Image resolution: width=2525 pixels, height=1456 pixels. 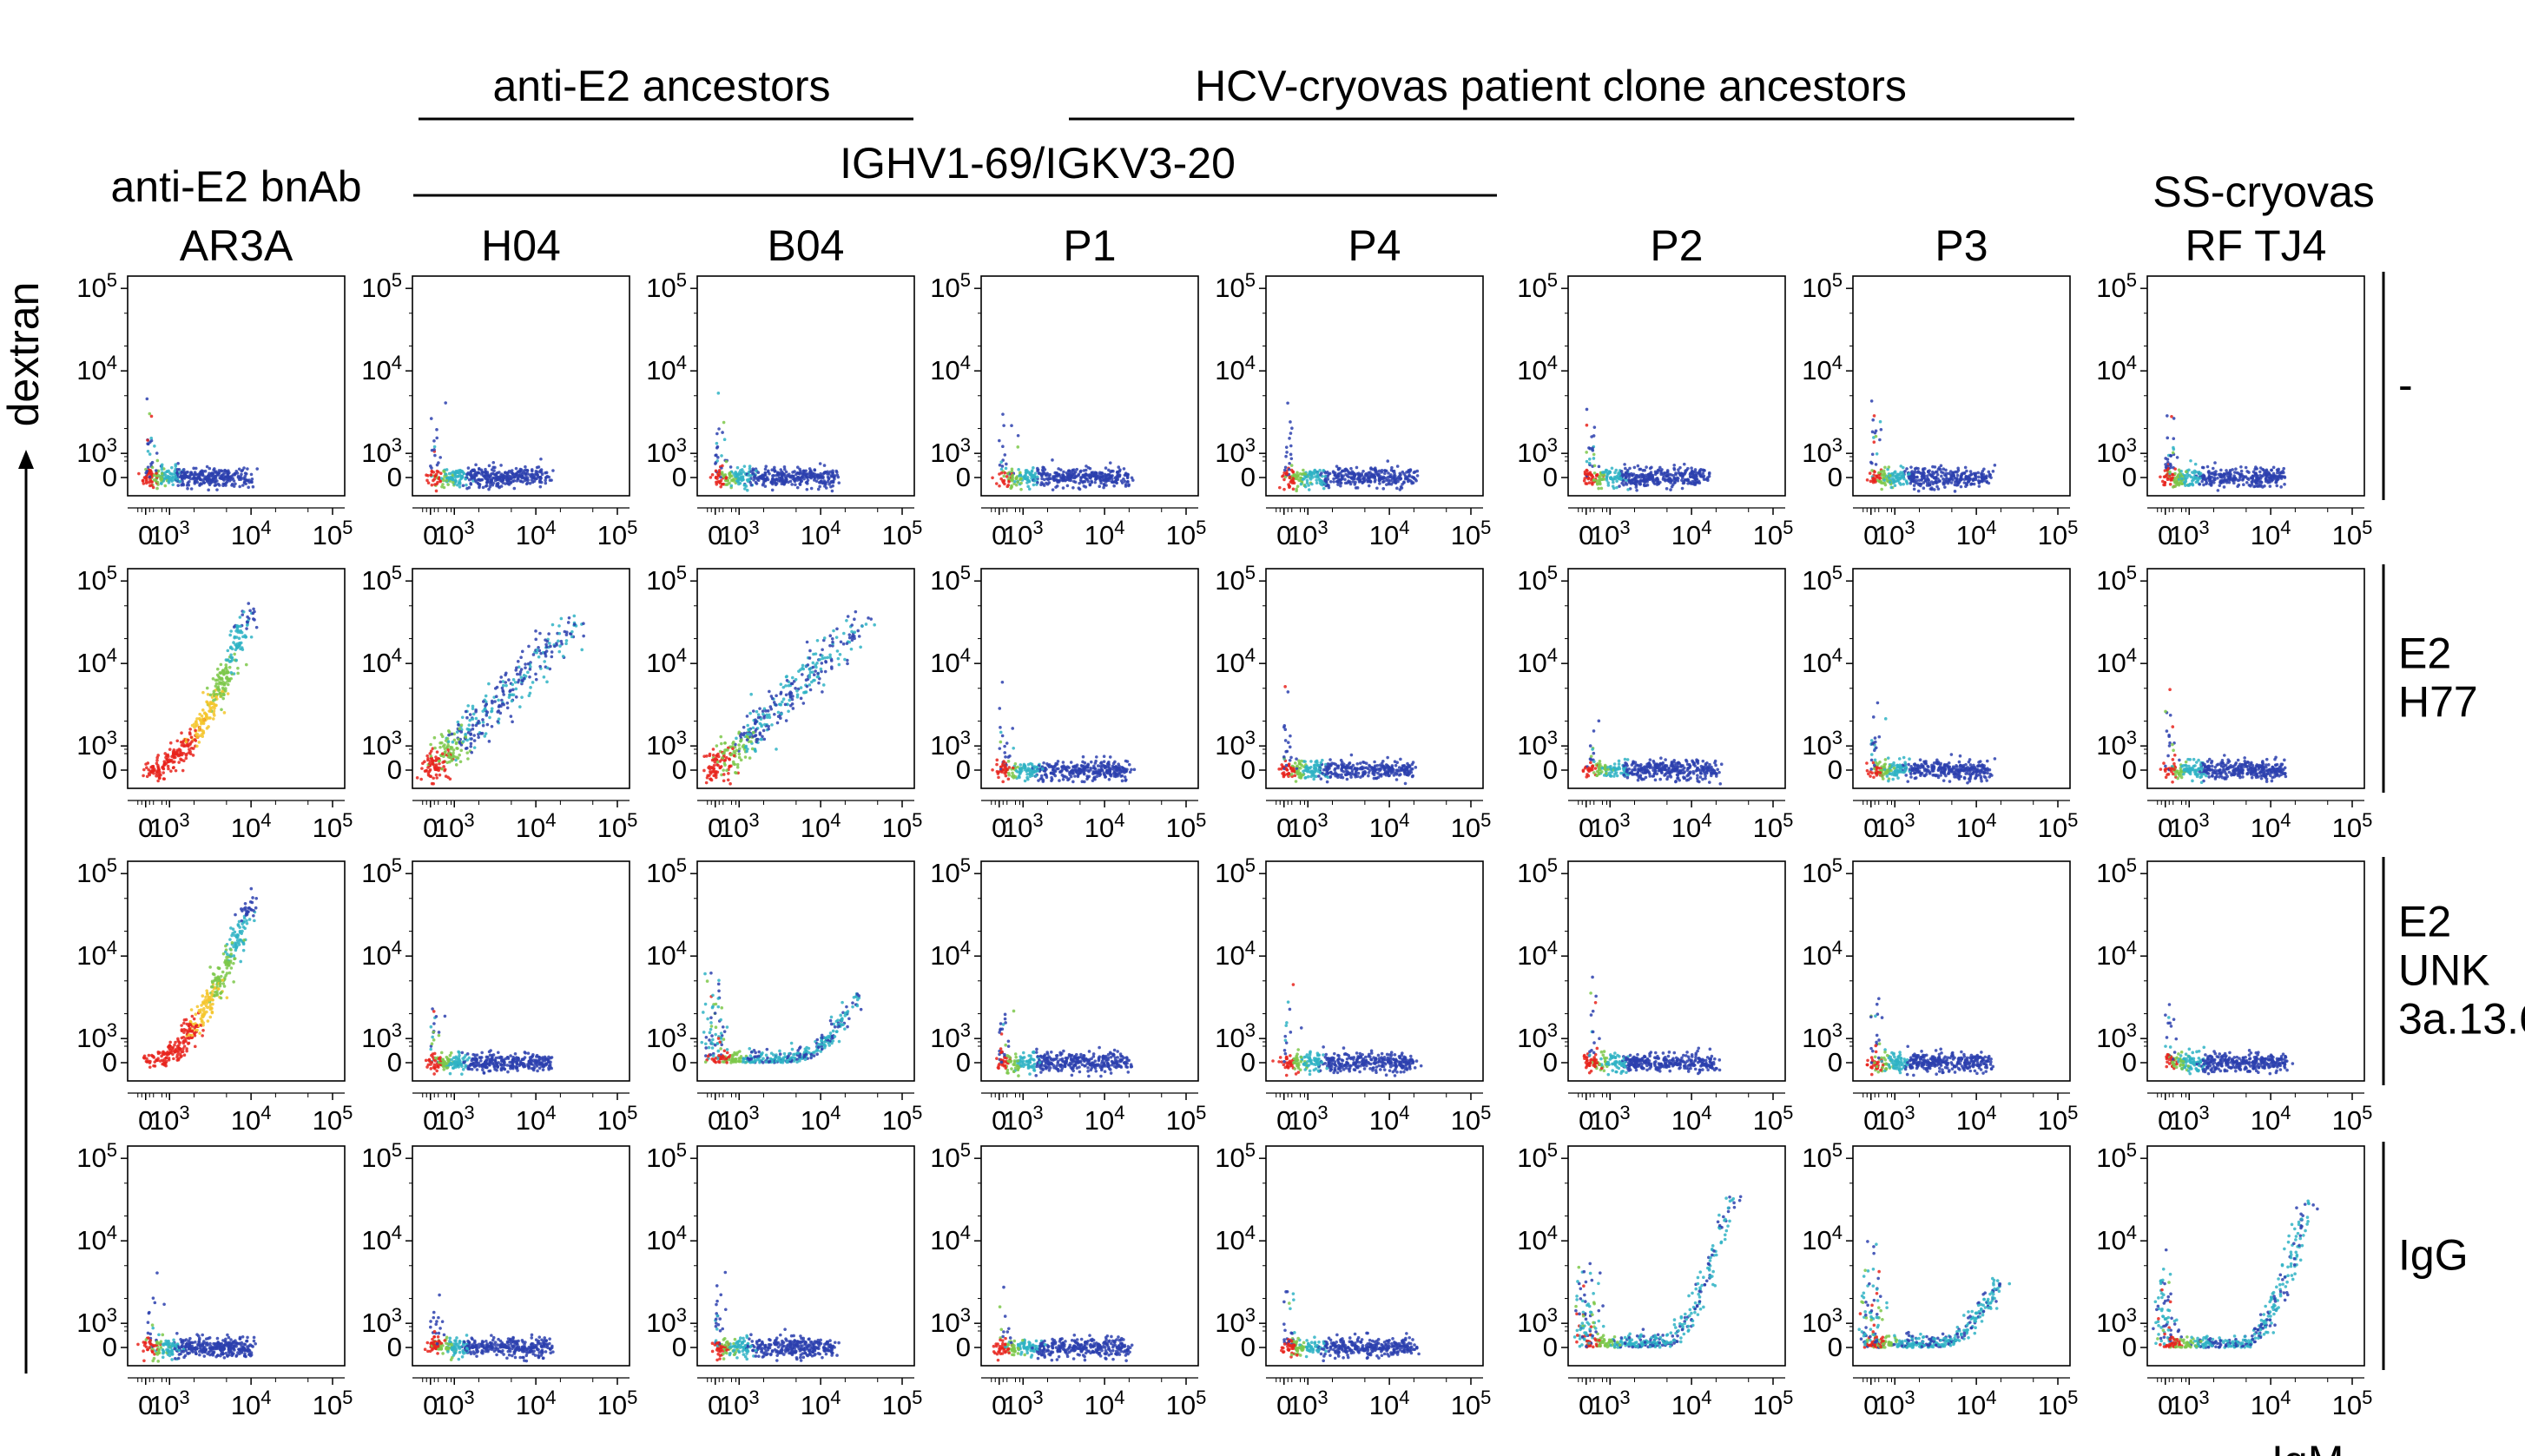 What do you see at coordinates (661, 86) in the screenshot?
I see `header-group-anti-e2-ancestors: anti-E2 ancestors` at bounding box center [661, 86].